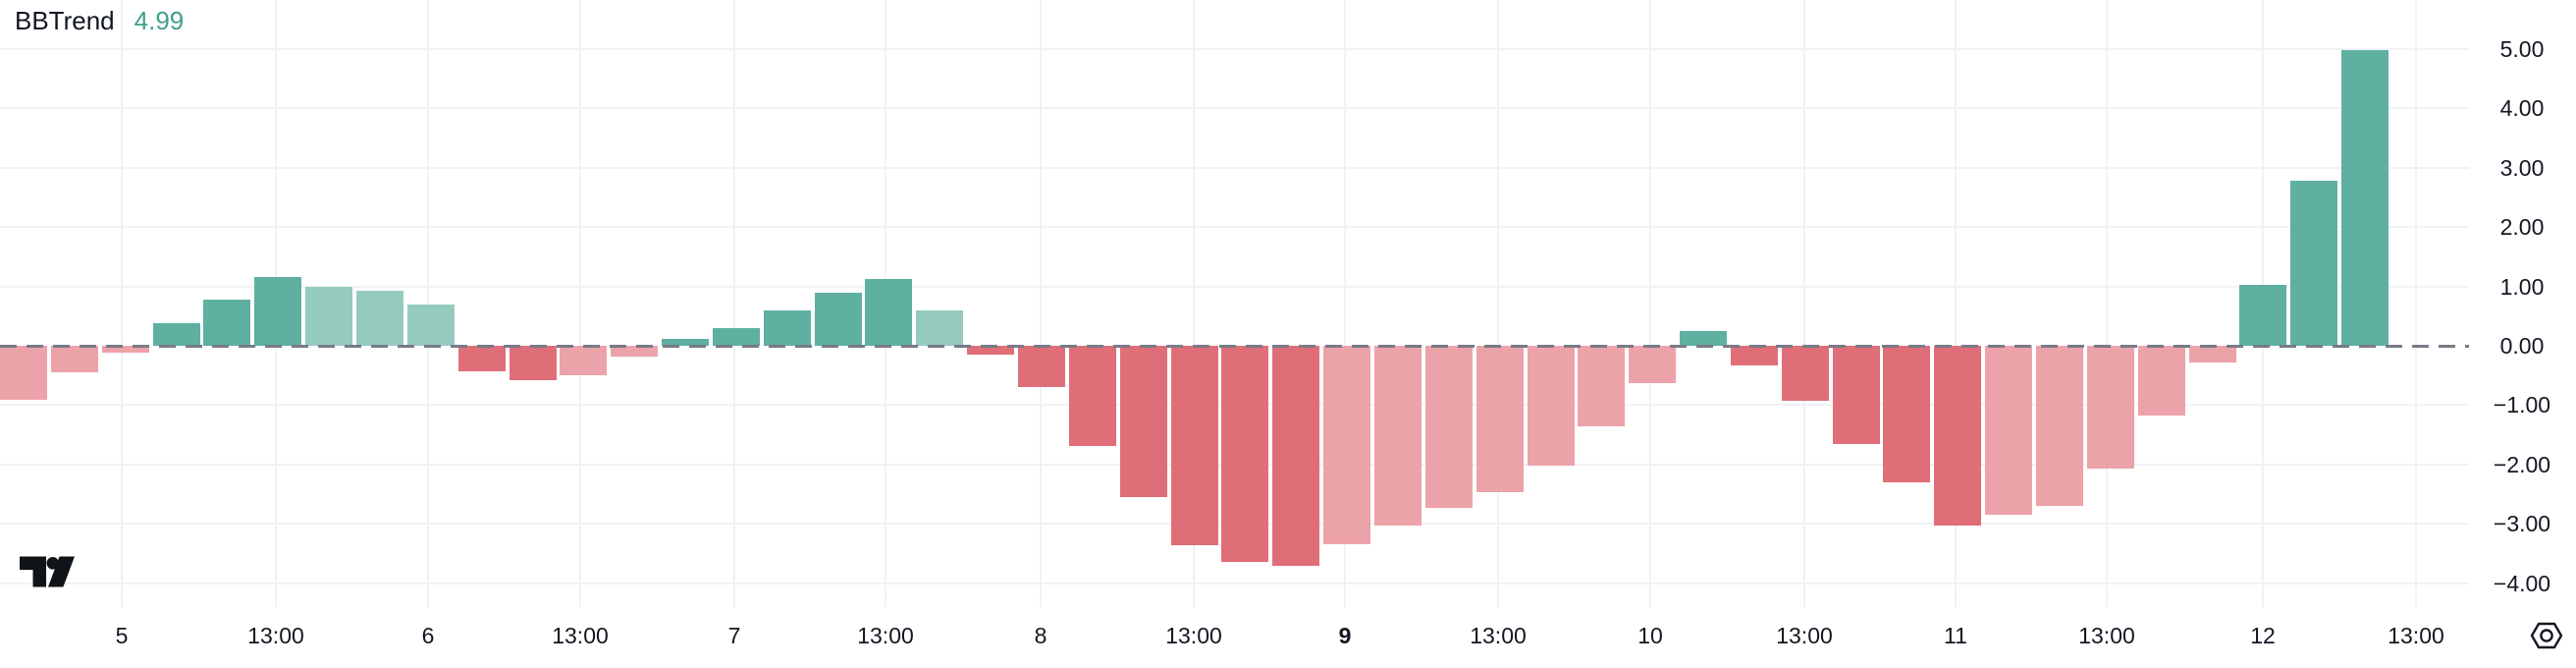 Image resolution: width=2576 pixels, height=668 pixels. What do you see at coordinates (2522, 524) in the screenshot?
I see `price-tick-label: −3.00` at bounding box center [2522, 524].